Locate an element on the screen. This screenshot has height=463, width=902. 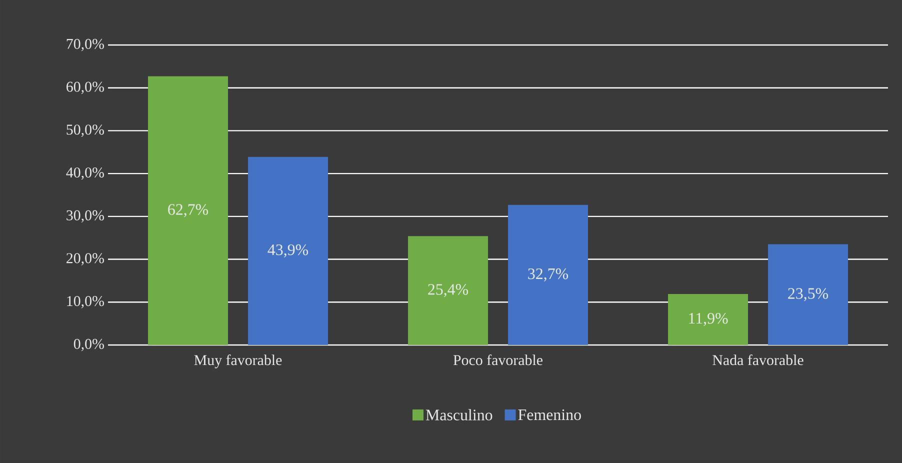
data-label: 25,4% is located at coordinates (448, 291).